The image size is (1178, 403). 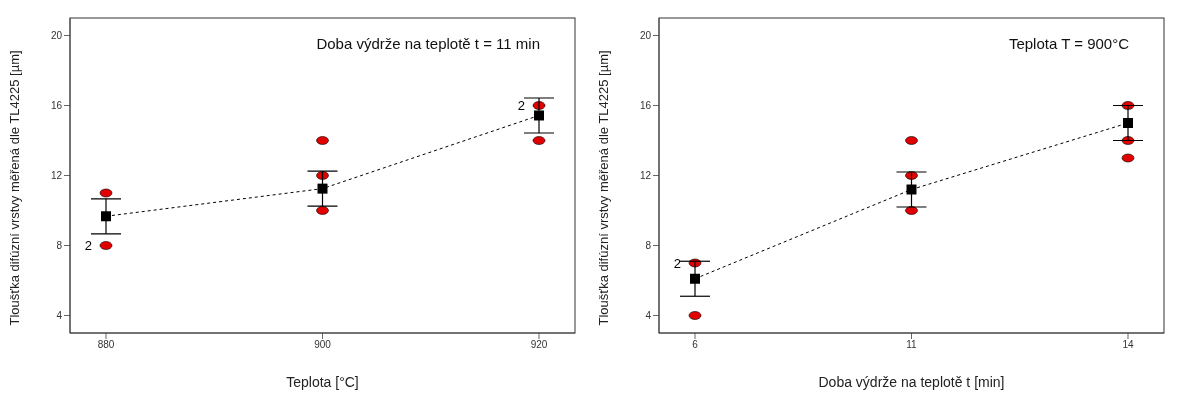 What do you see at coordinates (1128, 345) in the screenshot?
I see `x-tick-label: 14` at bounding box center [1128, 345].